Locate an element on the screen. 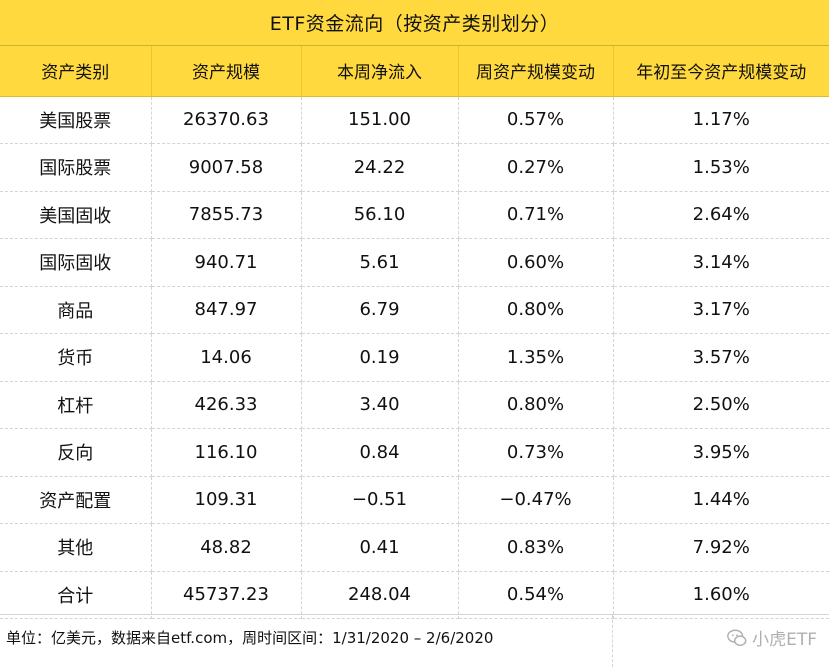 The height and width of the screenshot is (667, 829). asset-class-cell: 杠杆 is located at coordinates (76, 405).